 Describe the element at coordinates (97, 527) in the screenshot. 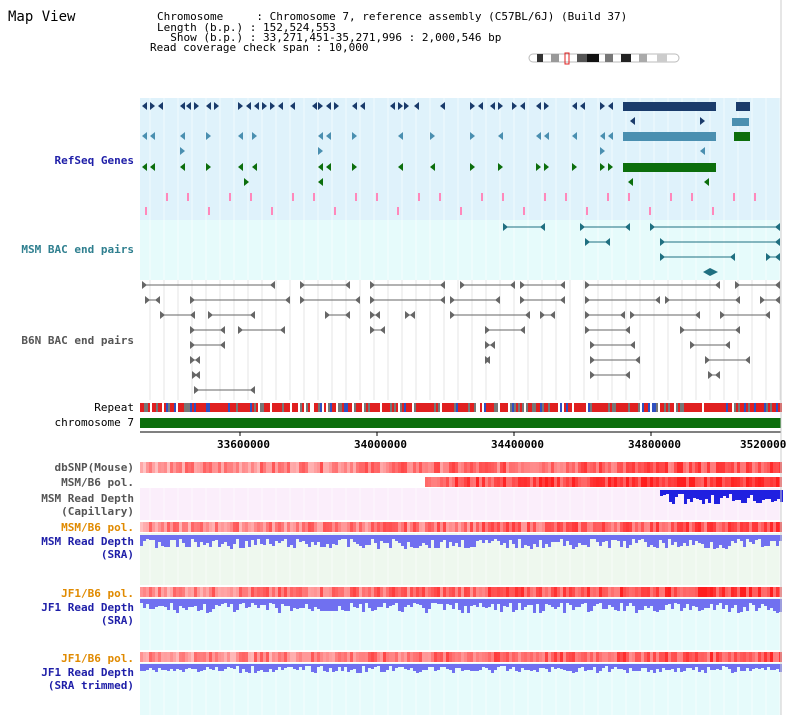

I see `msm-b6-pol-label-2: MSM/B6 pol.` at that location.